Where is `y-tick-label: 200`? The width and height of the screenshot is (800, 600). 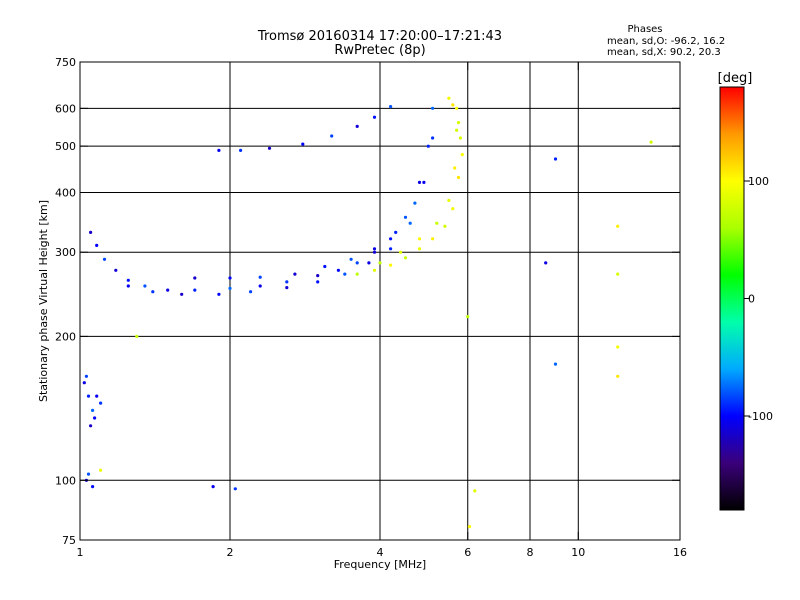
y-tick-label: 200 is located at coordinates (65, 336).